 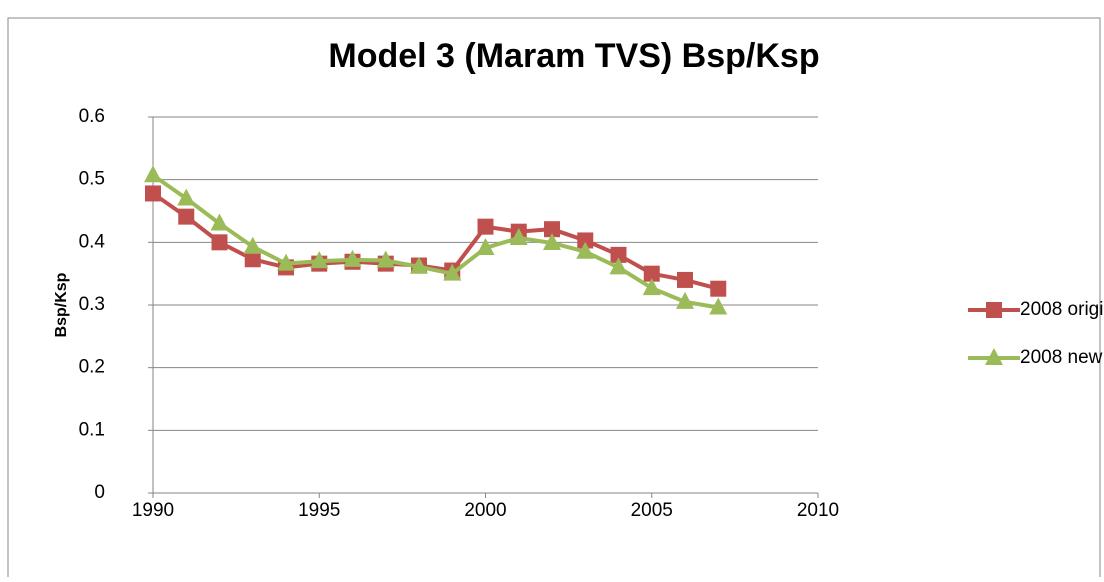 I want to click on y-tick-label: 0.4, so click(x=92, y=241).